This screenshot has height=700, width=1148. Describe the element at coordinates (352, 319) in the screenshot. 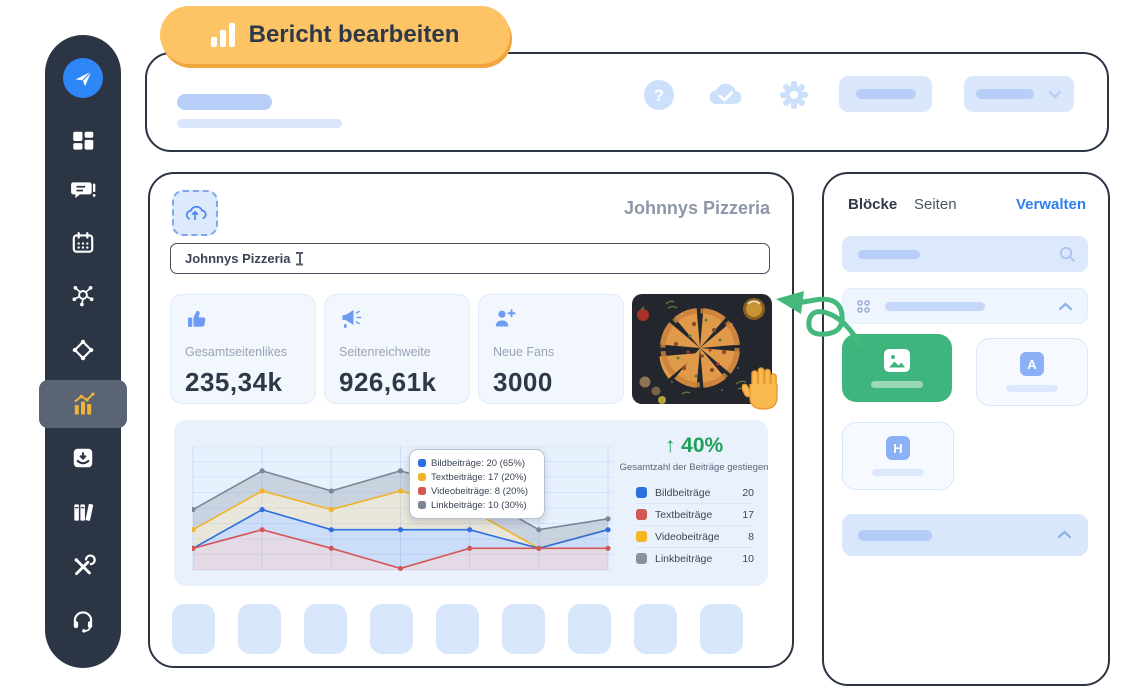

I see `megaphone-icon` at that location.